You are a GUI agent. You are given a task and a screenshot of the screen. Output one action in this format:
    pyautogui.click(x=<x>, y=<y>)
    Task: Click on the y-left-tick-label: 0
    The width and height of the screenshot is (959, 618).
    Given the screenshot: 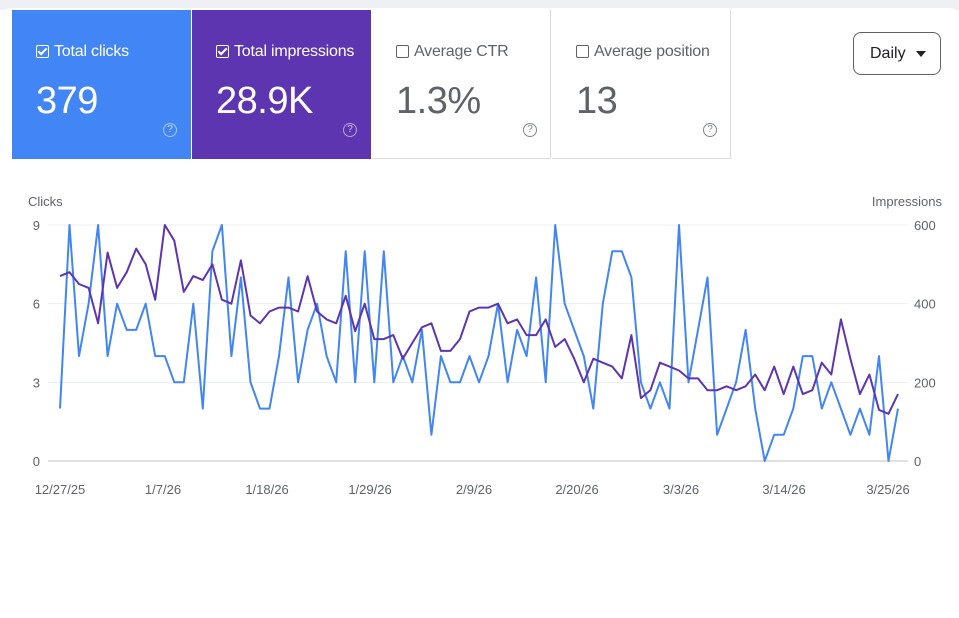 What is the action you would take?
    pyautogui.click(x=36, y=461)
    